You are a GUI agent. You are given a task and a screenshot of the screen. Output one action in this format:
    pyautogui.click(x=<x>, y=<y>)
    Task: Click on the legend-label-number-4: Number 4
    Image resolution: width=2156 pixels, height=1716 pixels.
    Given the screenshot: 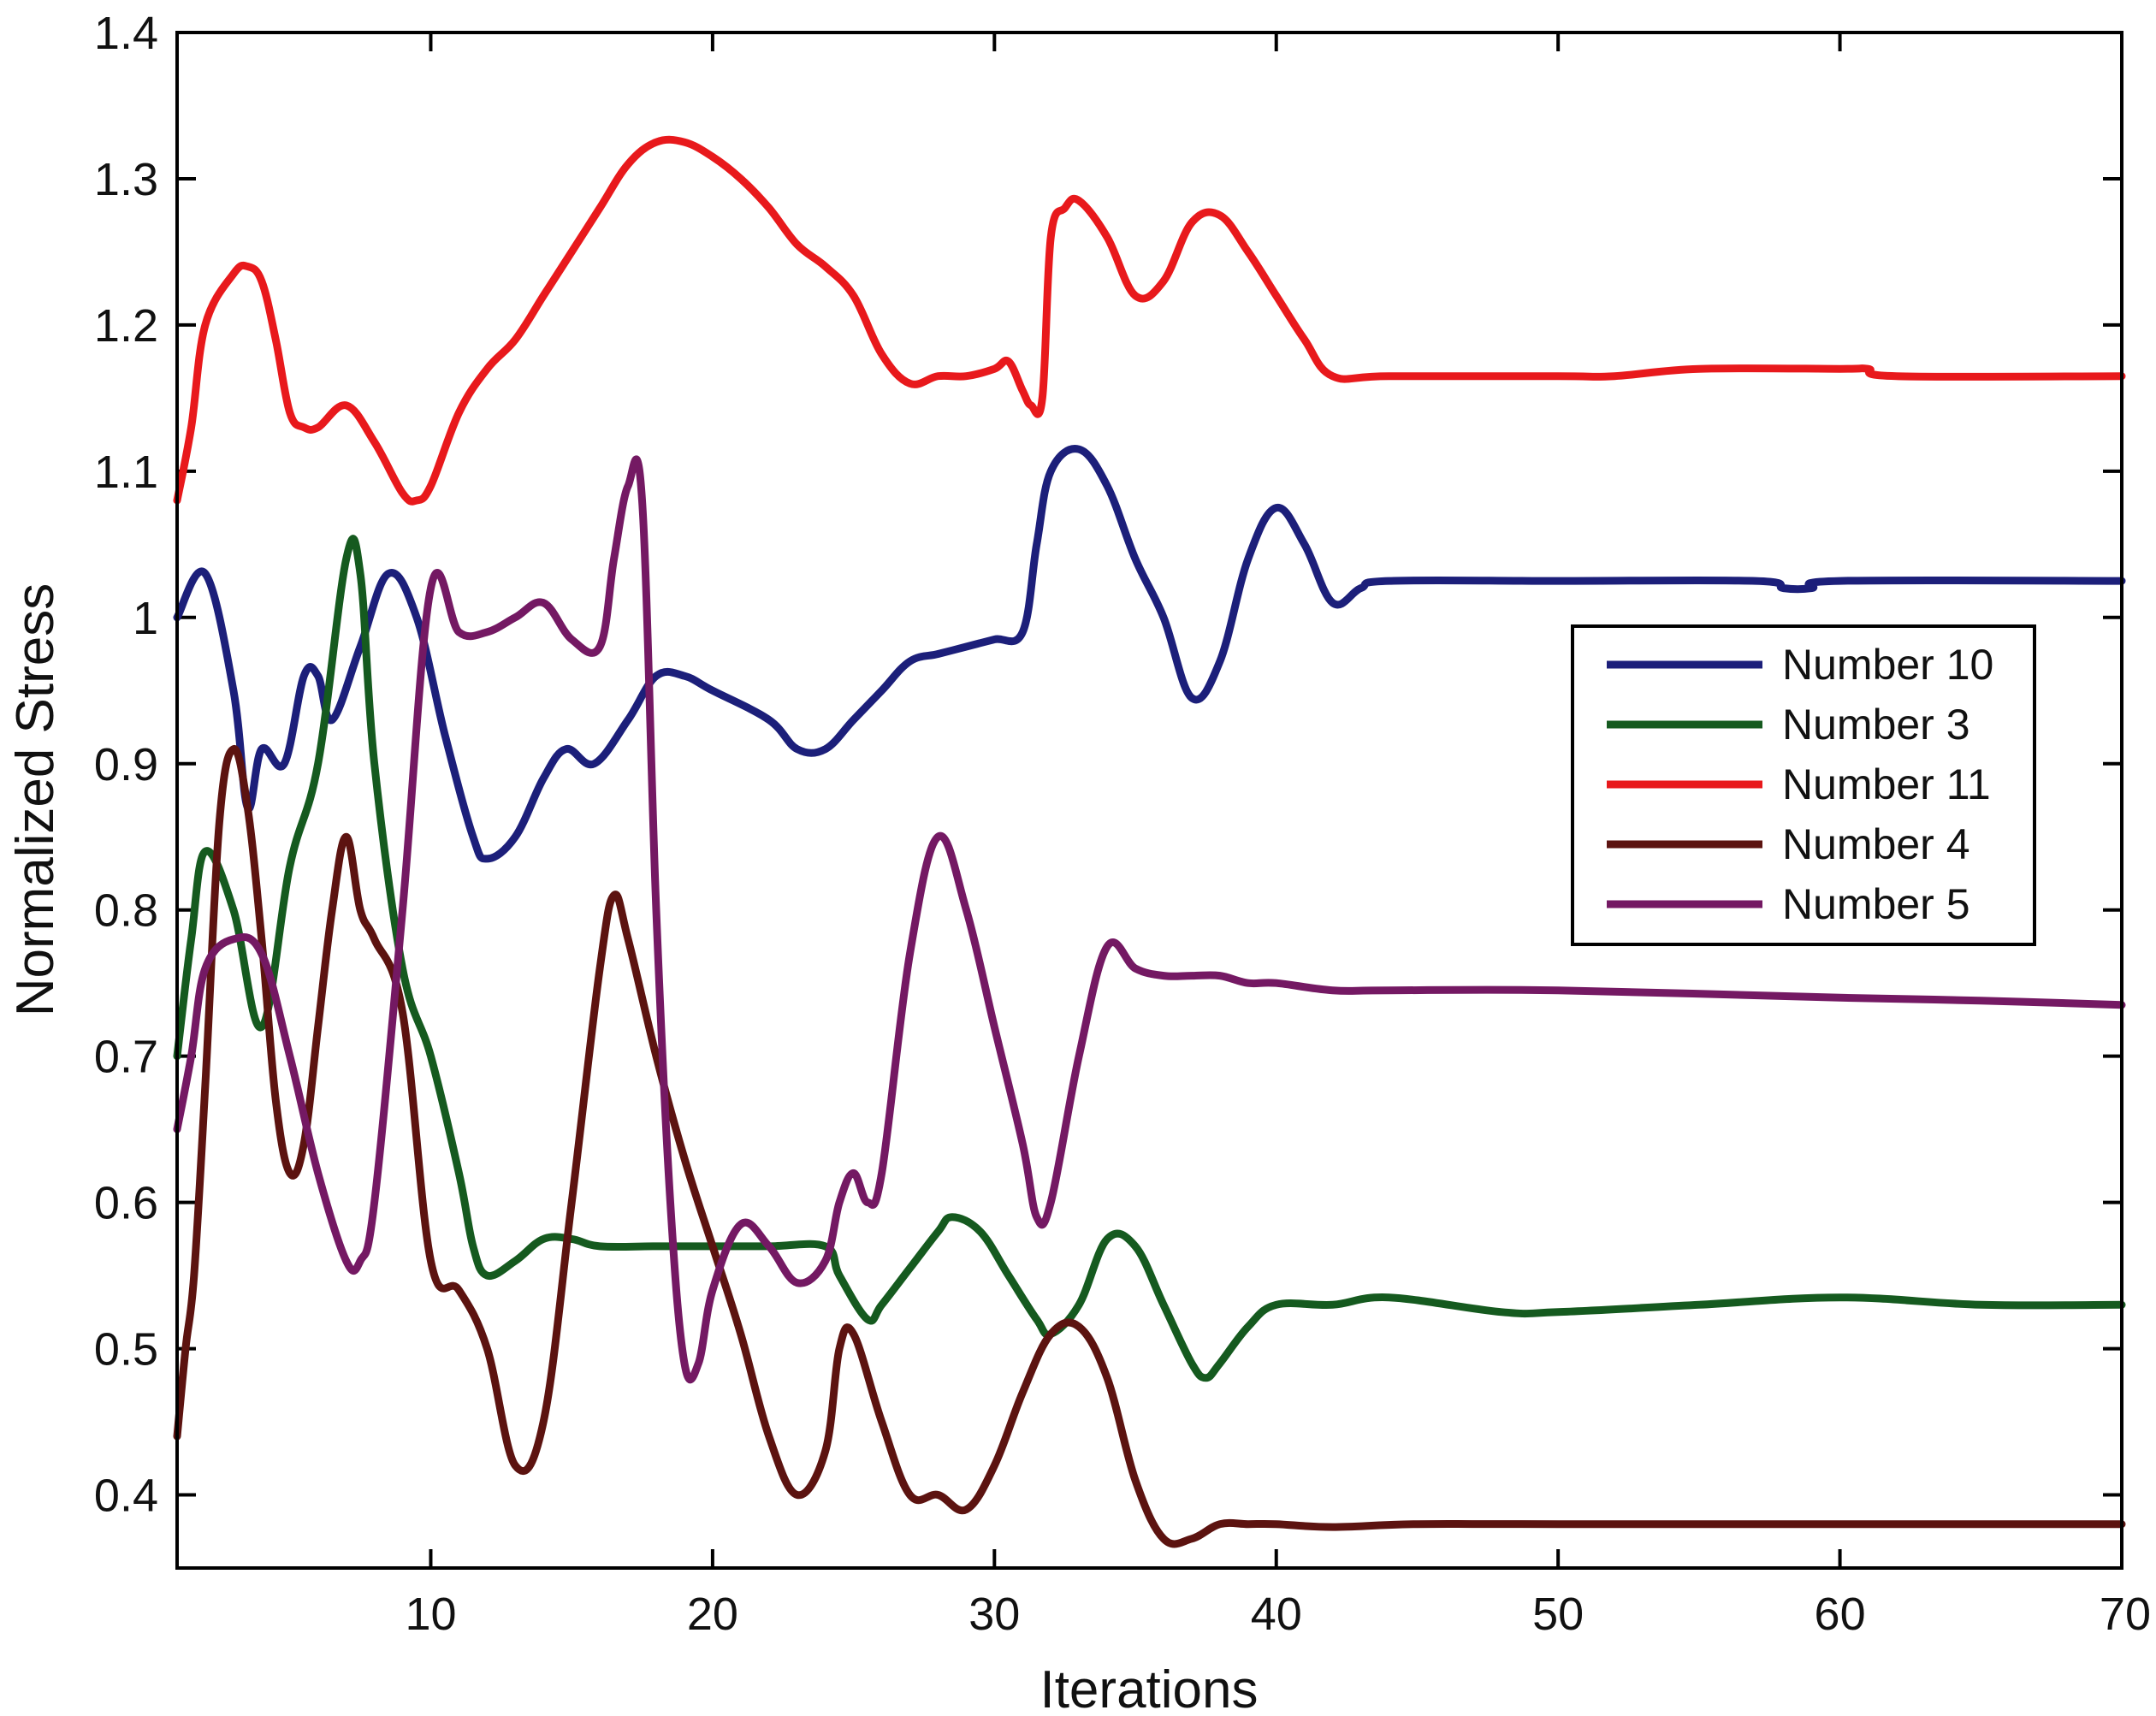 What is the action you would take?
    pyautogui.click(x=1876, y=844)
    